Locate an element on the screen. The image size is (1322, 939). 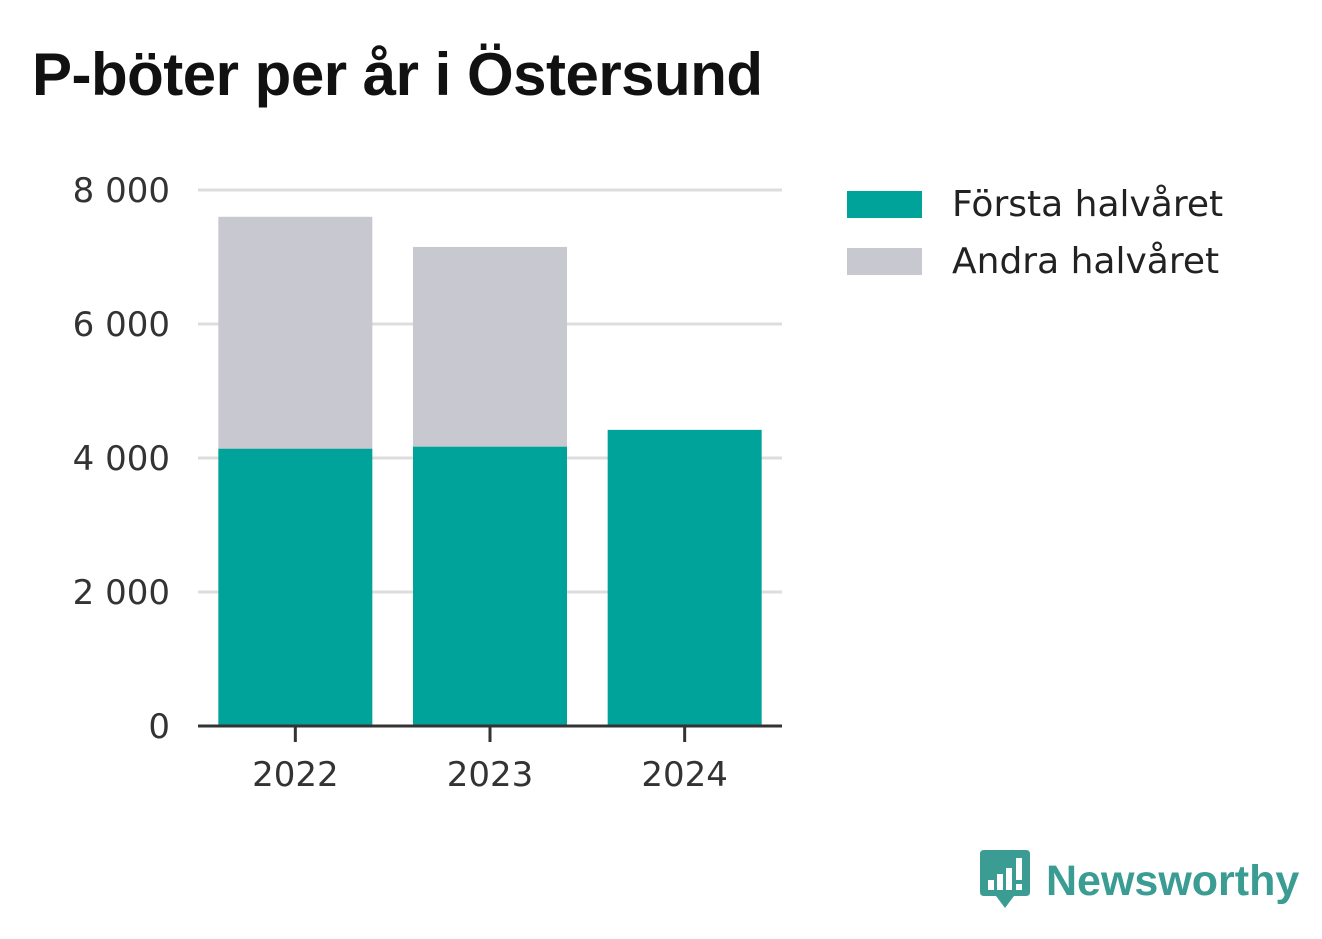
legend-swatch-forsta-halvaret is located at coordinates (884, 204).